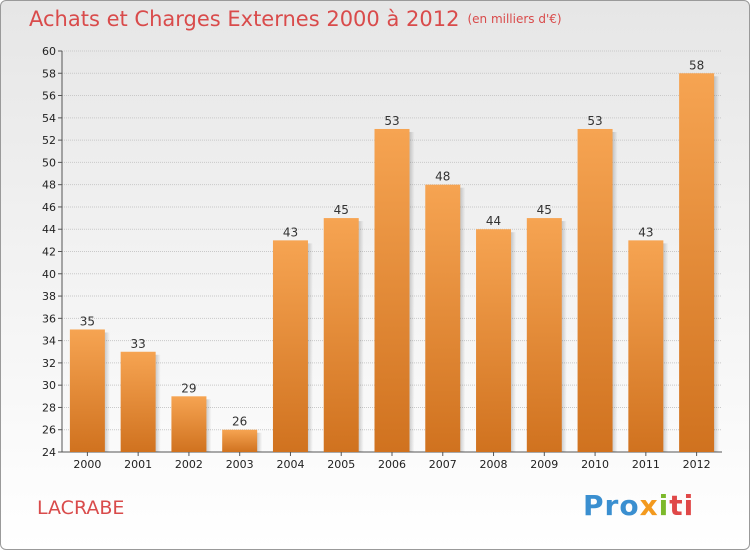 The image size is (750, 550). What do you see at coordinates (240, 464) in the screenshot?
I see `x-tick-label: 2003` at bounding box center [240, 464].